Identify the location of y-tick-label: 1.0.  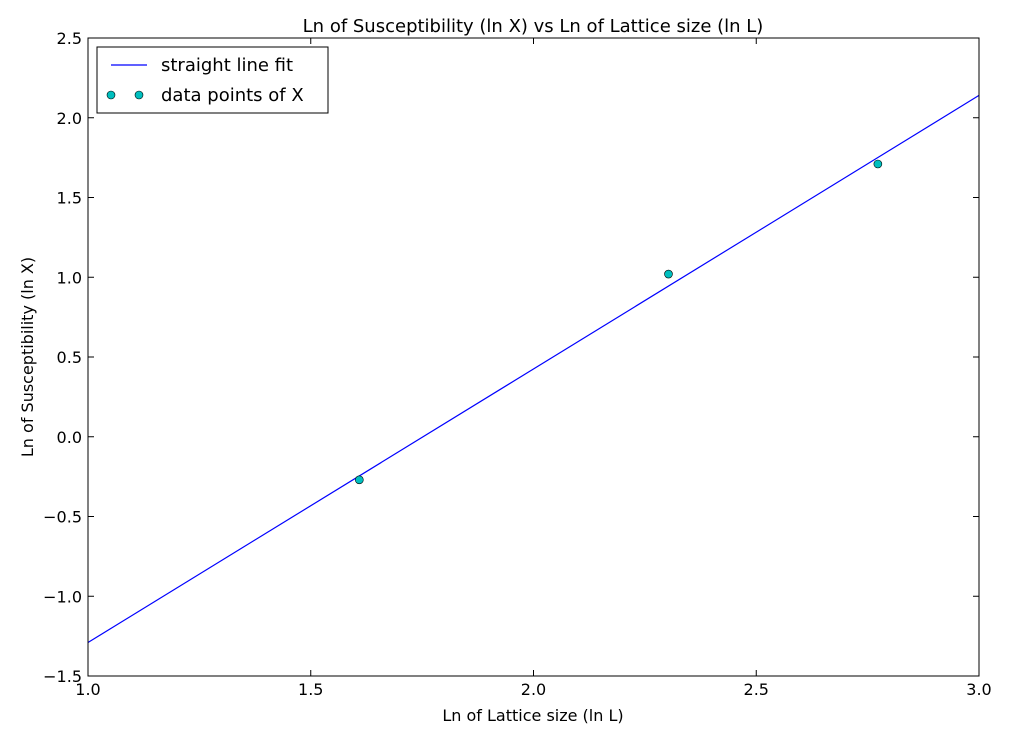
(69, 277).